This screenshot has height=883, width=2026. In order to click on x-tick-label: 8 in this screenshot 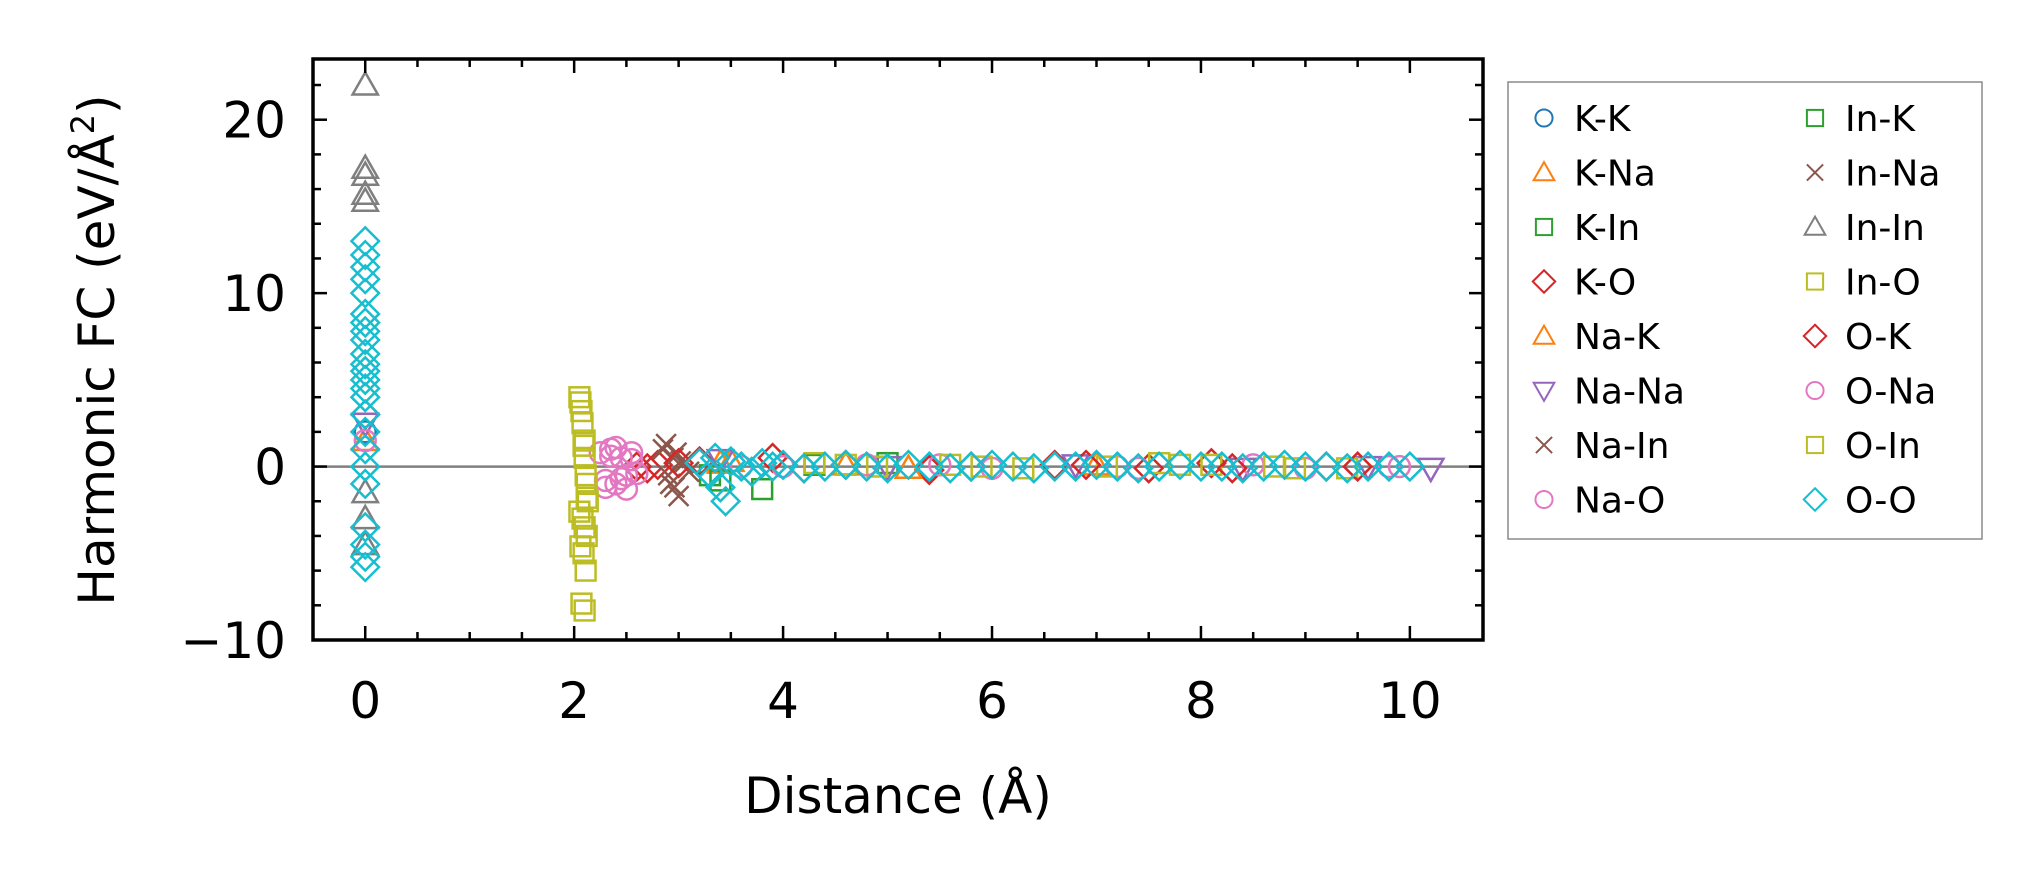, I will do `click(1201, 701)`.